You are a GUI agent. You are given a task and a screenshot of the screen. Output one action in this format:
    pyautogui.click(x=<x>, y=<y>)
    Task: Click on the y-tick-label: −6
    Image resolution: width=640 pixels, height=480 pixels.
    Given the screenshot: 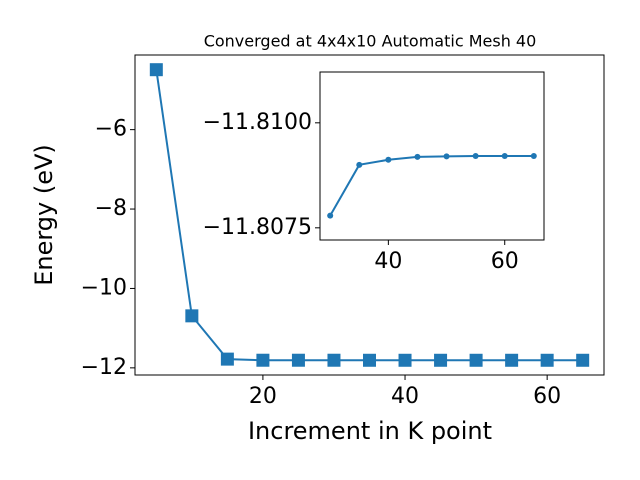 What is the action you would take?
    pyautogui.click(x=111, y=129)
    